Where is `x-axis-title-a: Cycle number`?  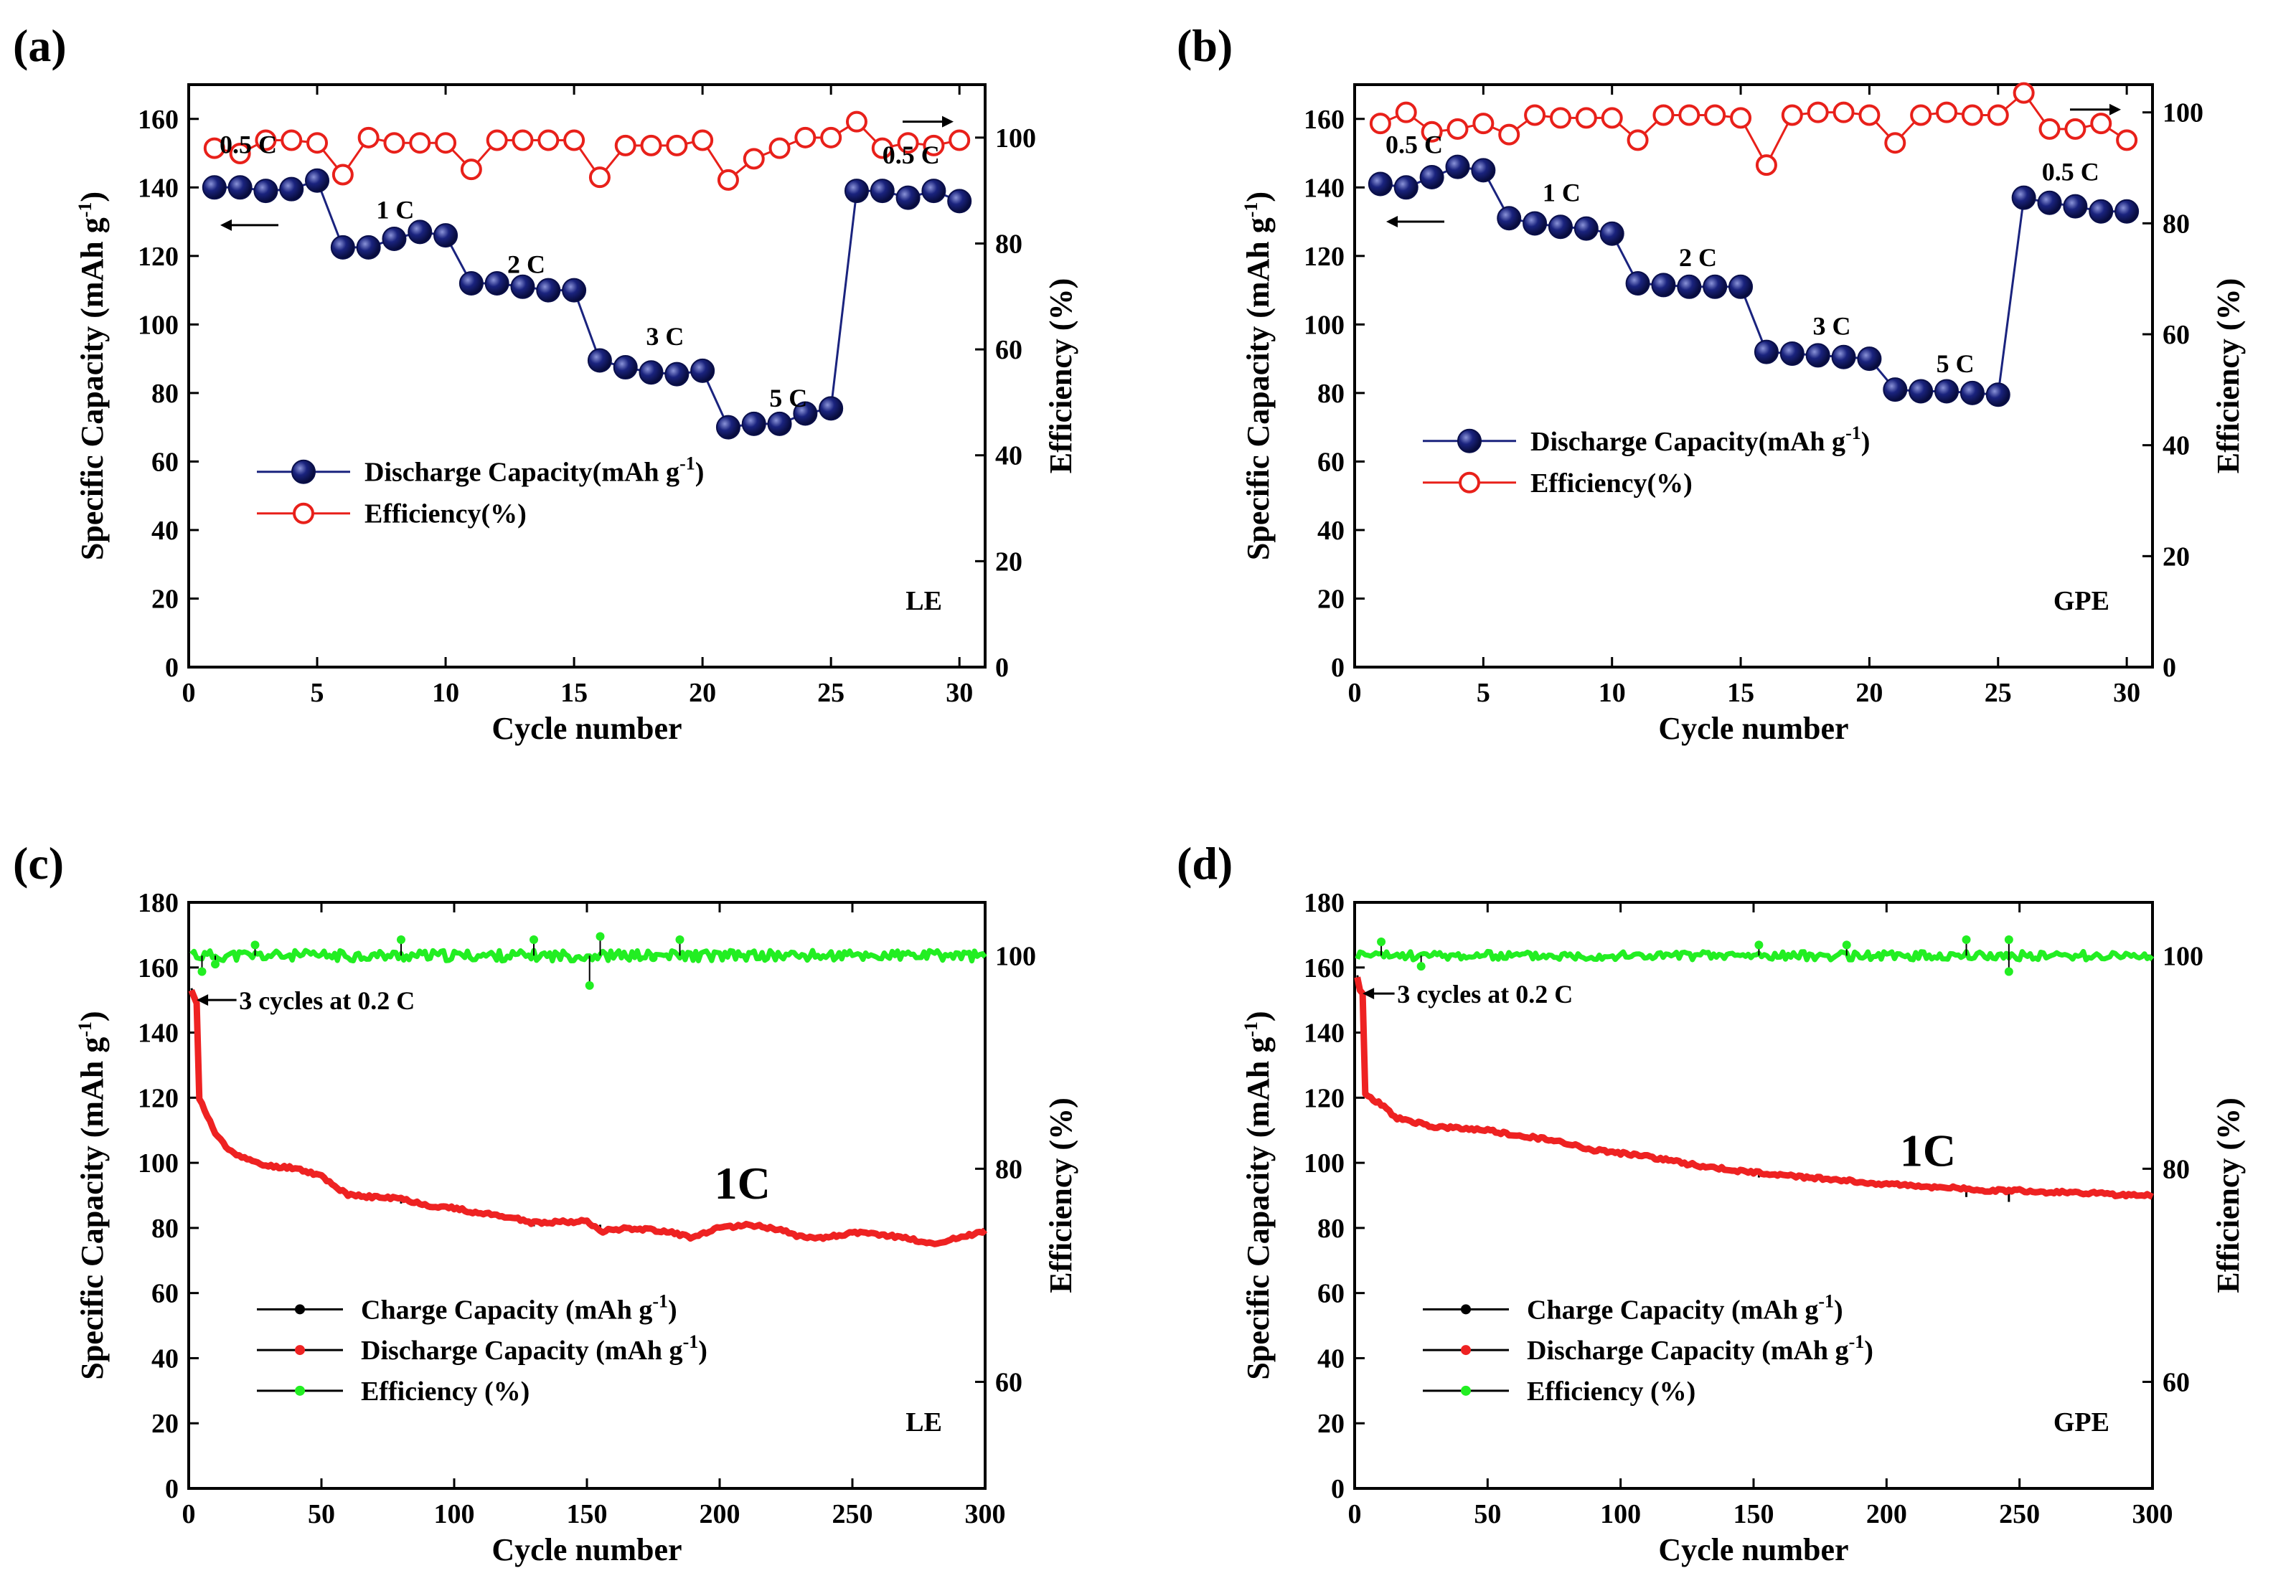 x-axis-title-a: Cycle number is located at coordinates (587, 728).